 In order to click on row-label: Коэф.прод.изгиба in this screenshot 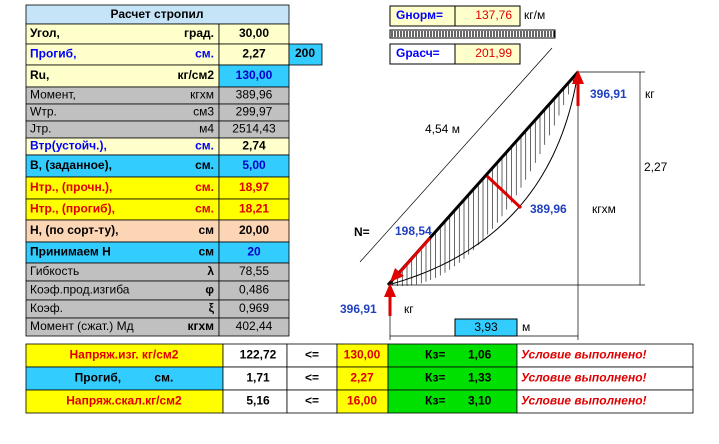, I will do `click(80, 290)`.